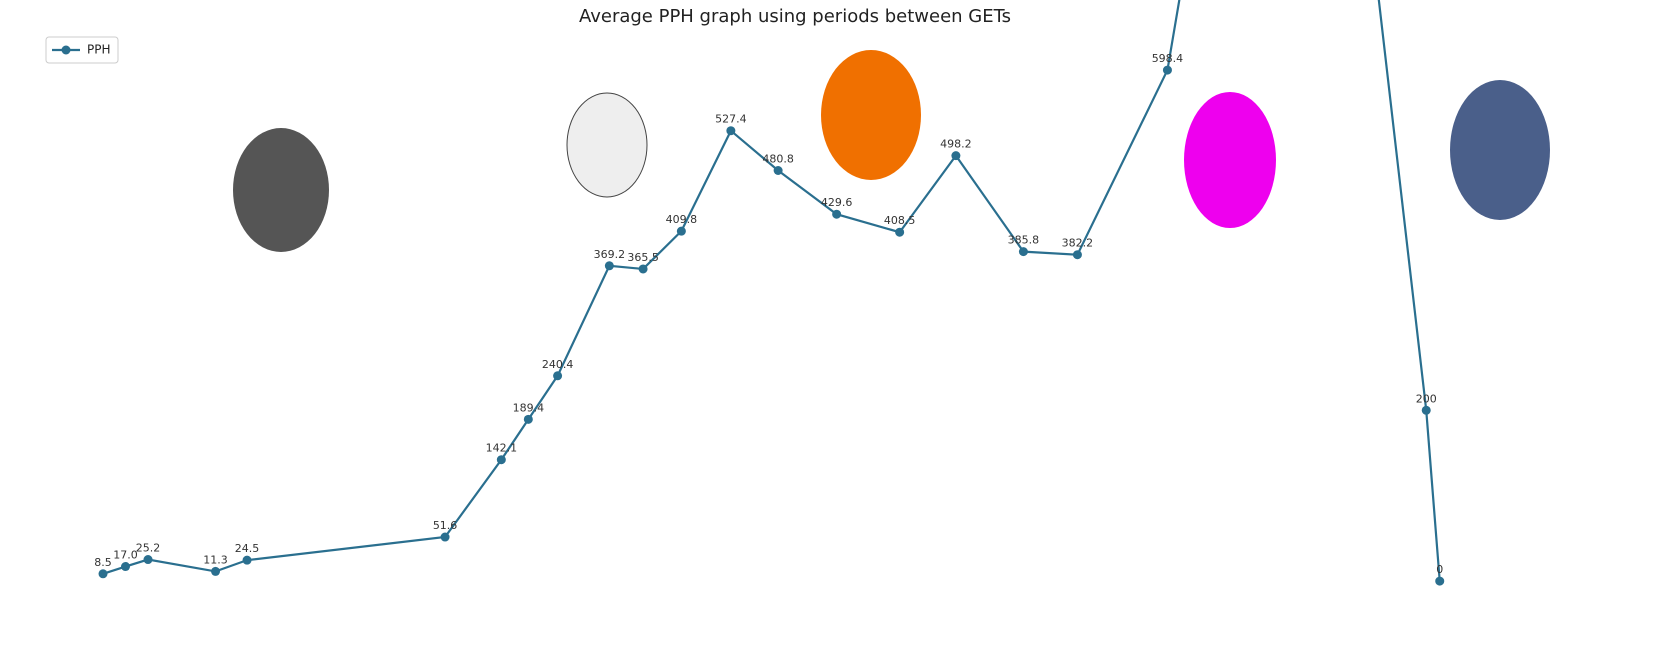  Describe the element at coordinates (1426, 398) in the screenshot. I see `data-label: 200` at that location.